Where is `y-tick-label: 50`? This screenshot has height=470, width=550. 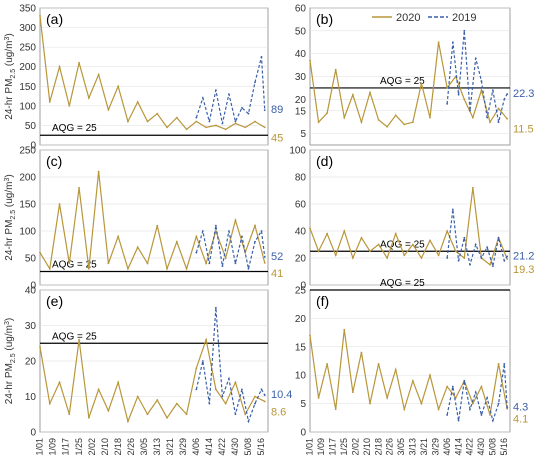
y-tick-label: 50 is located at coordinates (31, 259).